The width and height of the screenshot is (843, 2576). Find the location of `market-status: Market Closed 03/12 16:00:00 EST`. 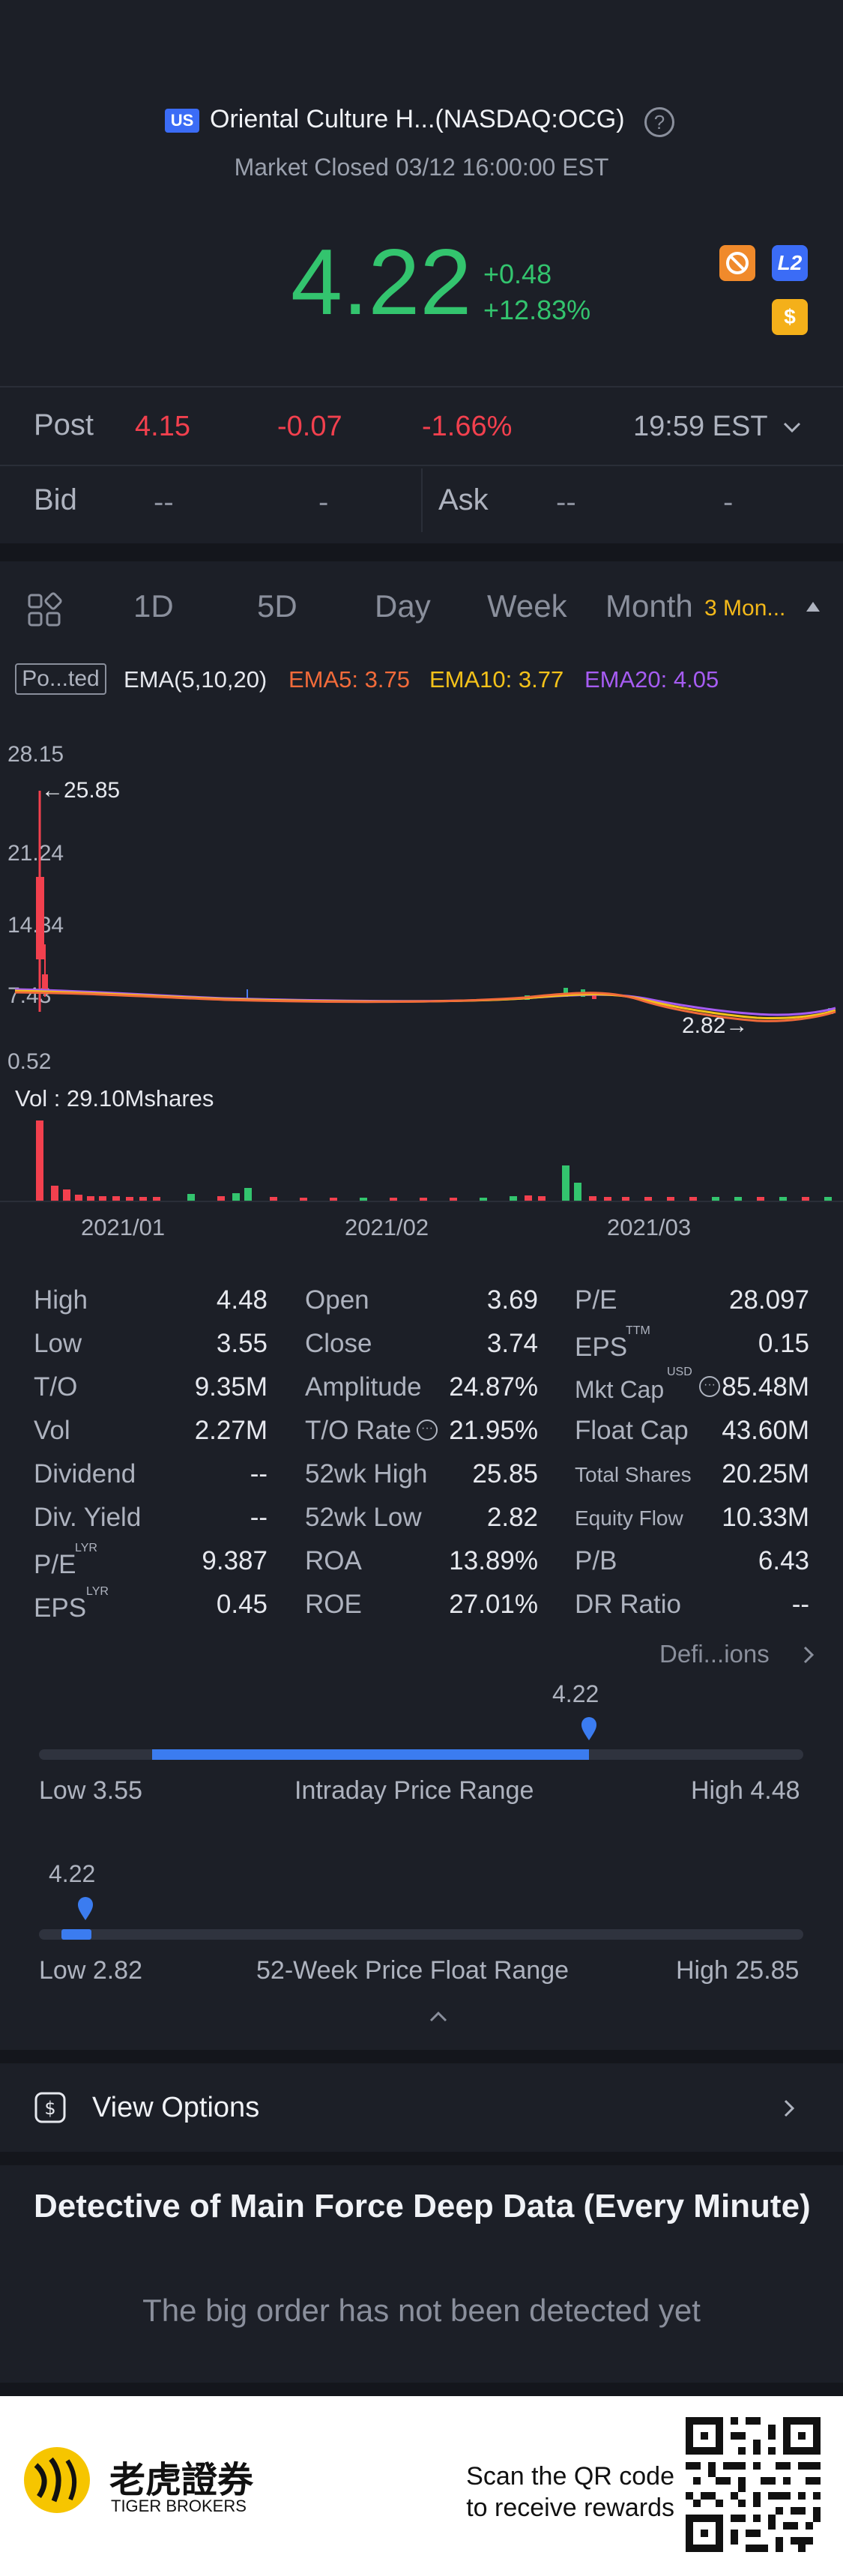

market-status: Market Closed 03/12 16:00:00 EST is located at coordinates (421, 167).